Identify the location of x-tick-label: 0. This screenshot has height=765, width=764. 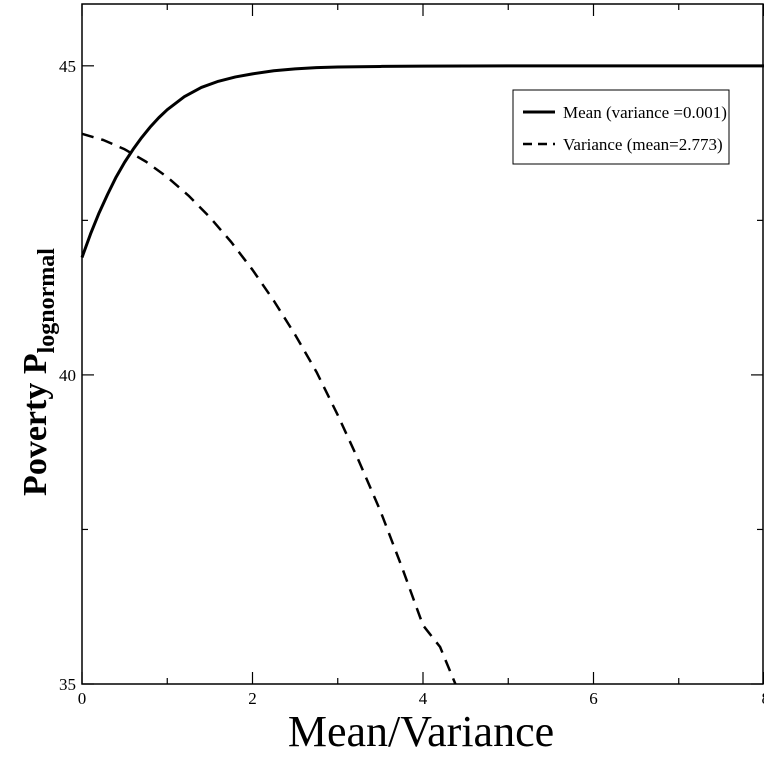
(82, 698).